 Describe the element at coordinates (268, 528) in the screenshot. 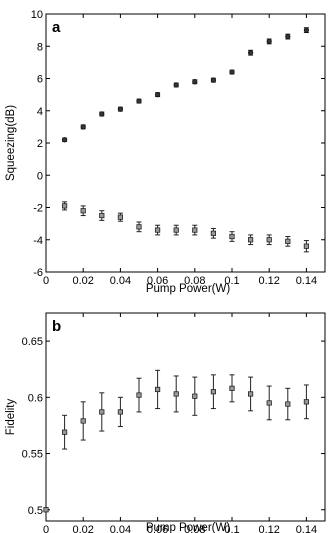

I see `panel-b-x-tick-label: 0.12` at that location.